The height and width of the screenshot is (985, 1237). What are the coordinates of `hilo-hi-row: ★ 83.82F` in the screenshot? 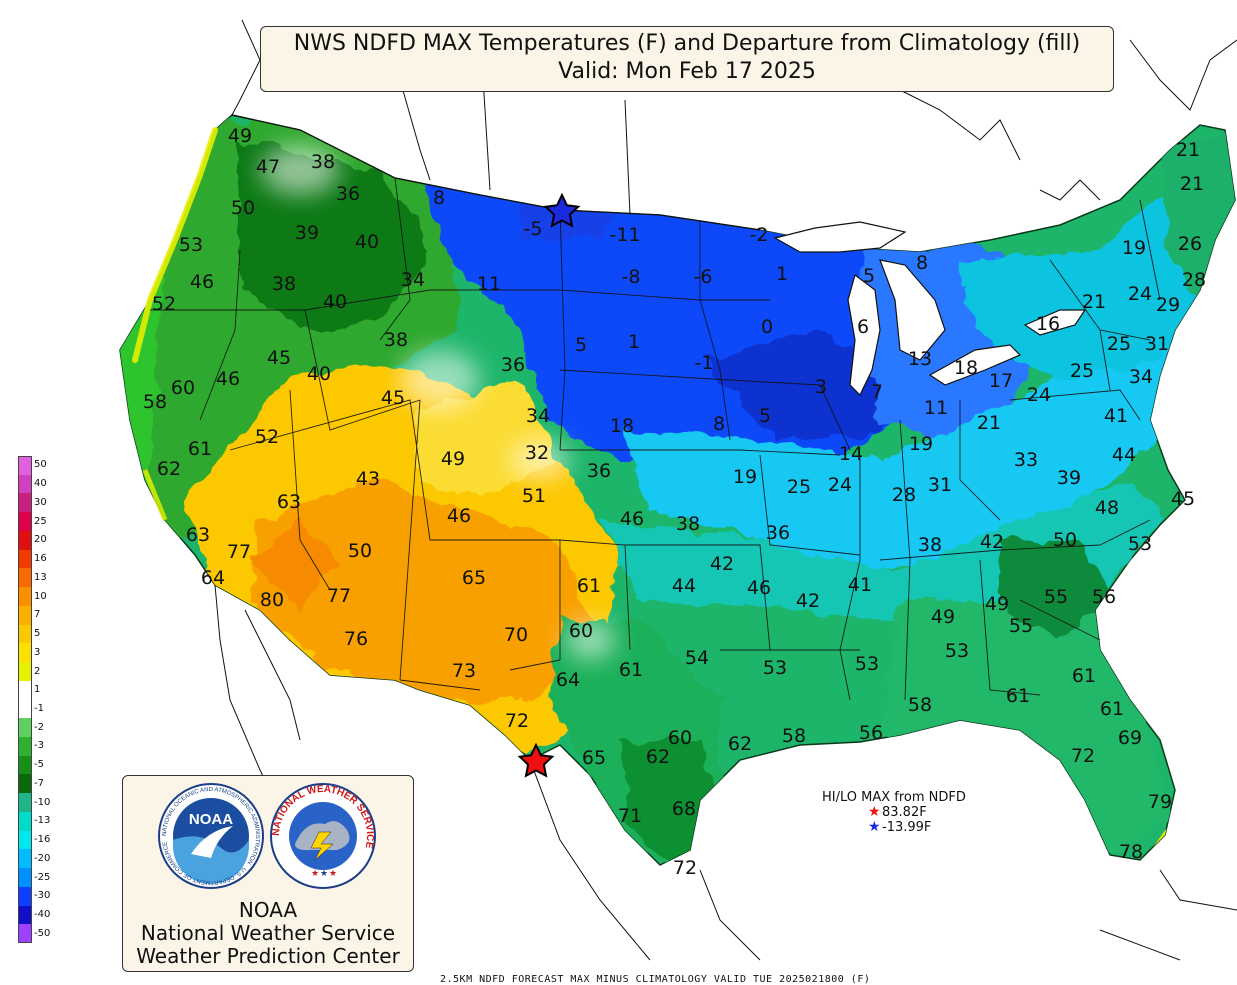 It's located at (907, 812).